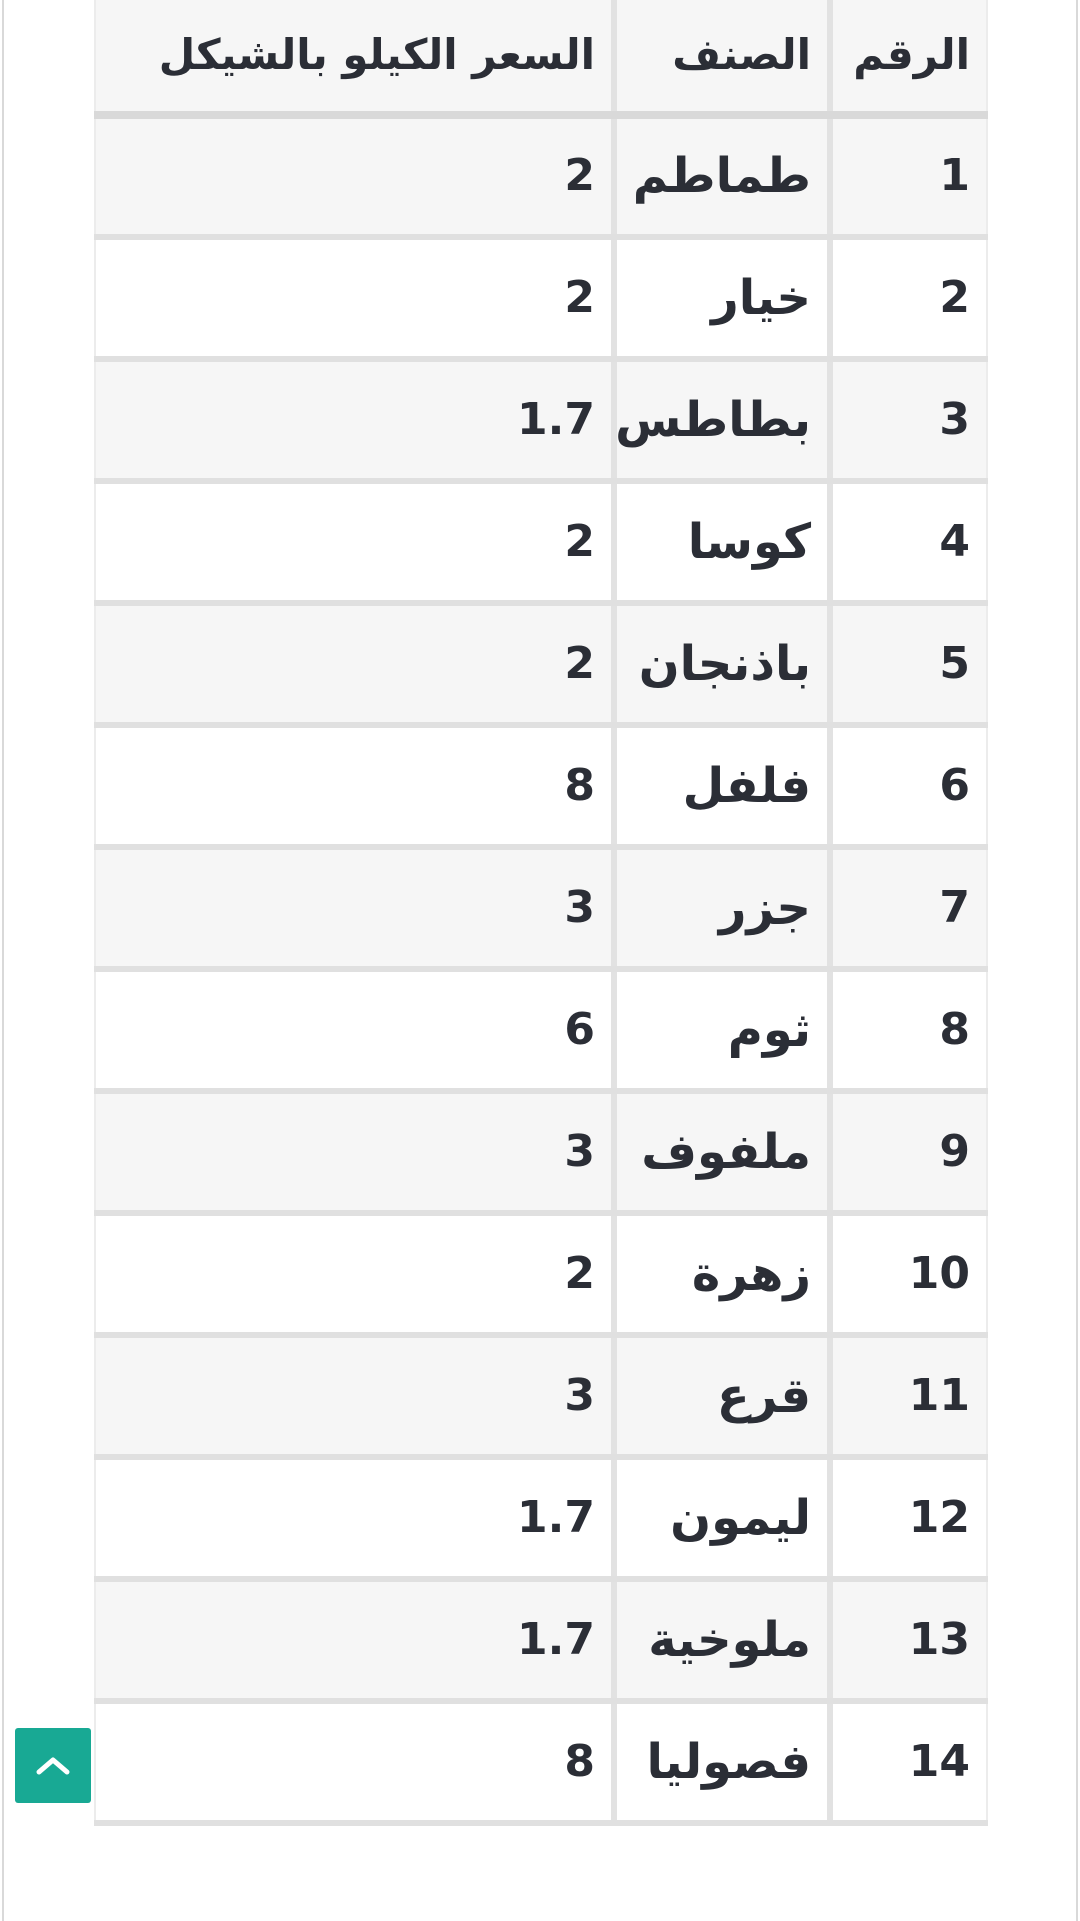 This screenshot has height=1921, width=1080. Describe the element at coordinates (722, 1153) in the screenshot. I see `cell-item: ملفوف` at that location.